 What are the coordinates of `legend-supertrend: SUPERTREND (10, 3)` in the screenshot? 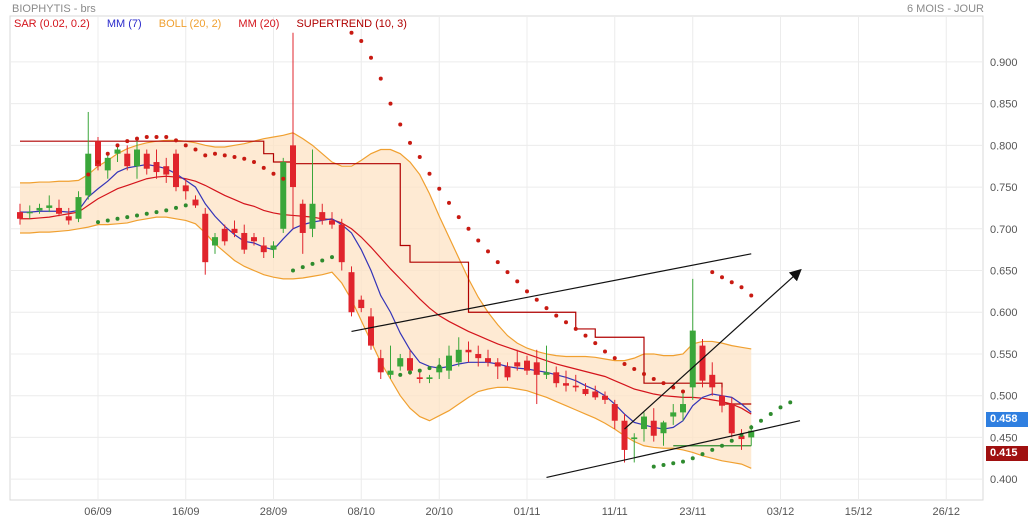 It's located at (351, 24).